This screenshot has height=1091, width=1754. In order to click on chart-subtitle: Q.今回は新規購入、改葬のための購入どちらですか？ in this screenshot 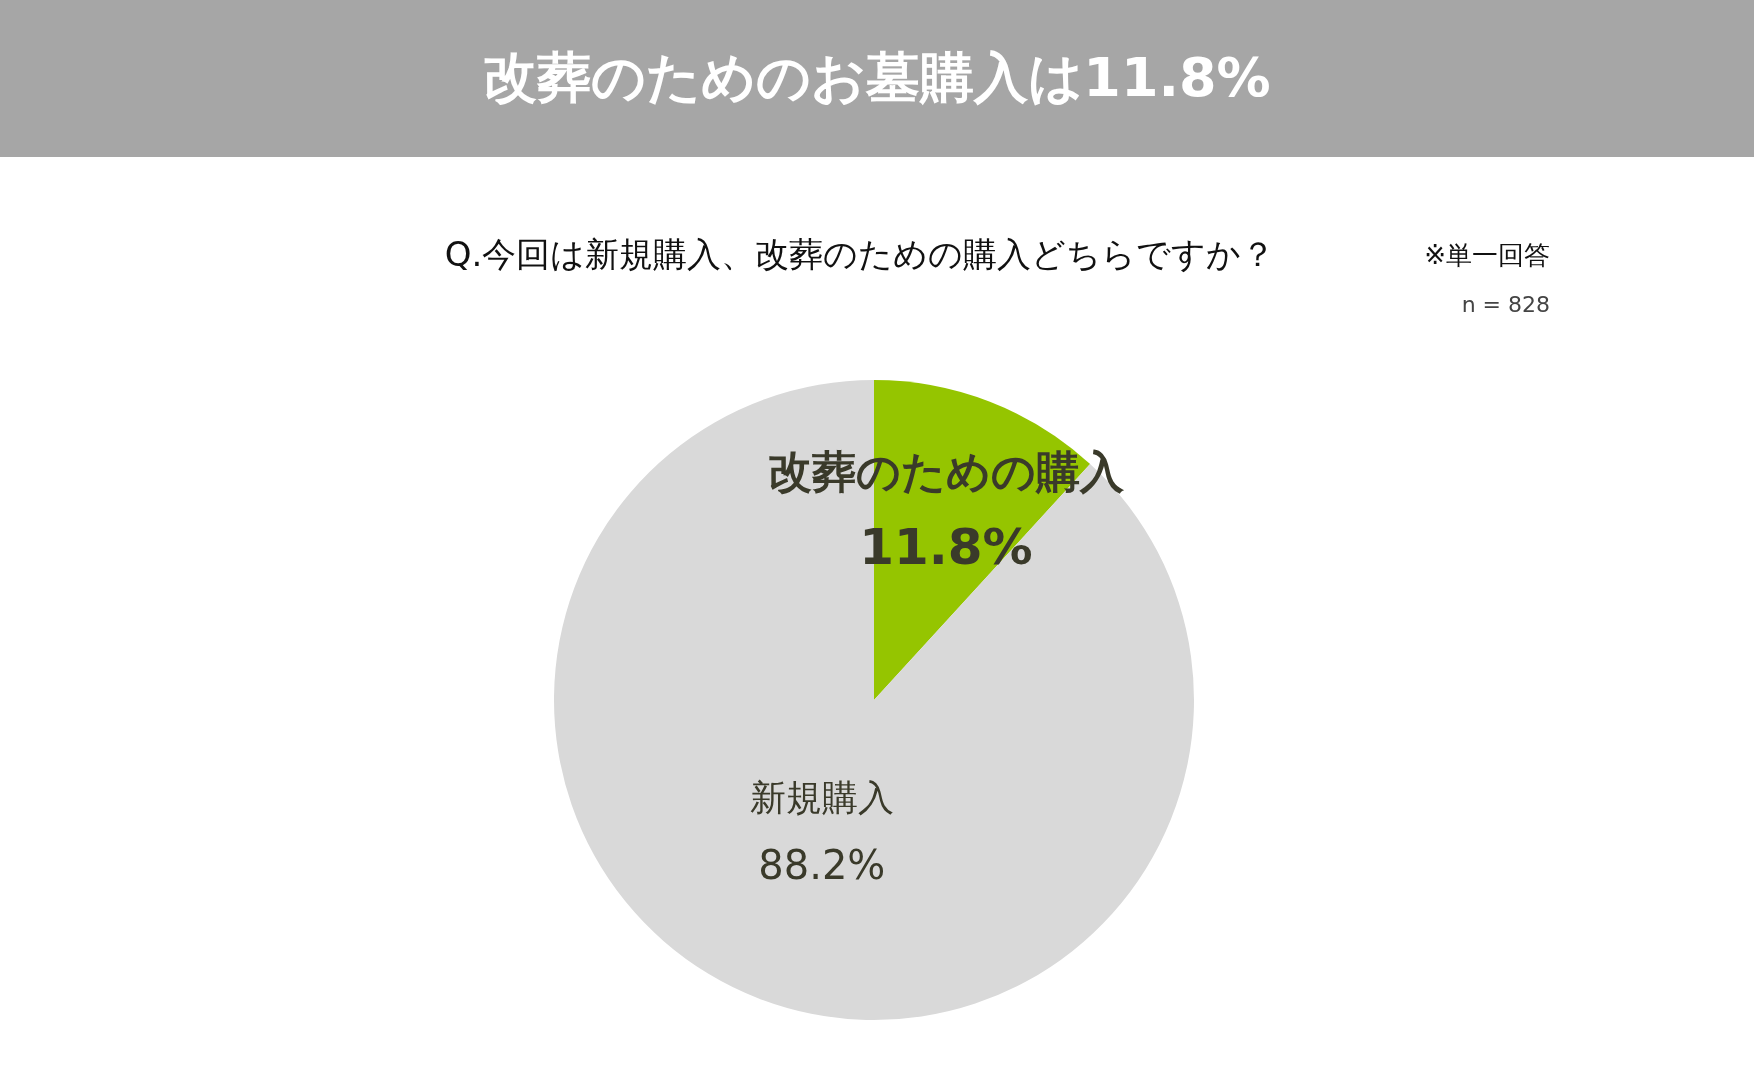, I will do `click(860, 254)`.